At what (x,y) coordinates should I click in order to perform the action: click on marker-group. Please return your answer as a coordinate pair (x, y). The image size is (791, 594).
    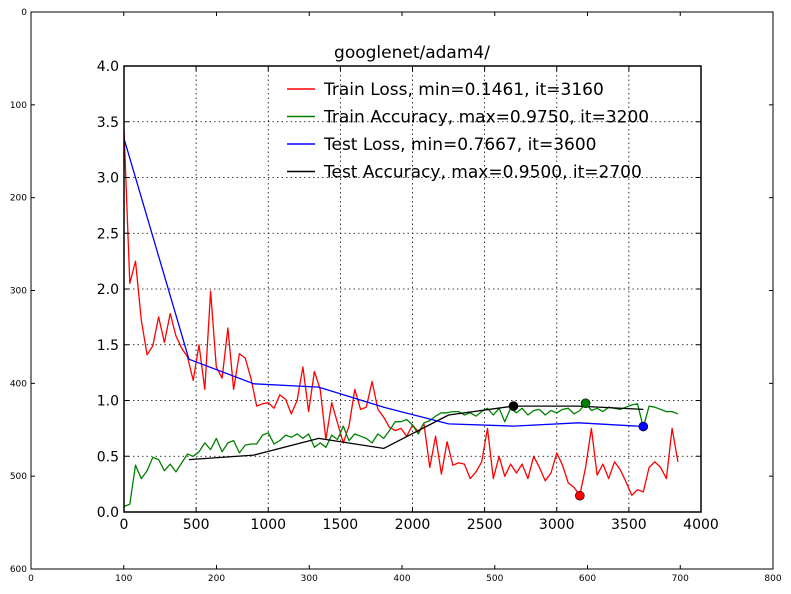
    Looking at the image, I should click on (578, 449).